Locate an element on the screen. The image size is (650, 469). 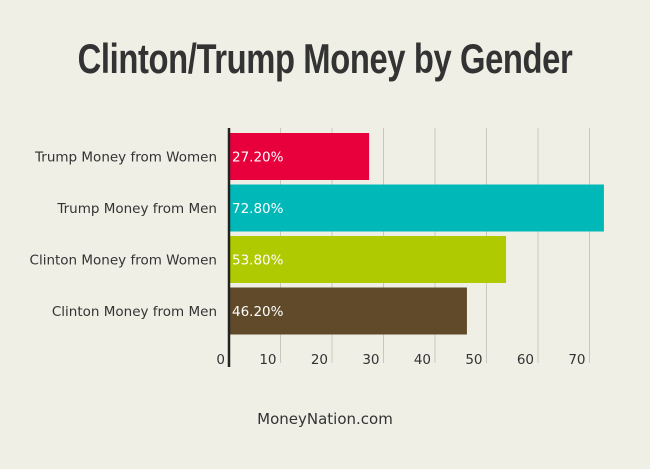
category-label: Trump Money from Women is located at coordinates (125, 158).